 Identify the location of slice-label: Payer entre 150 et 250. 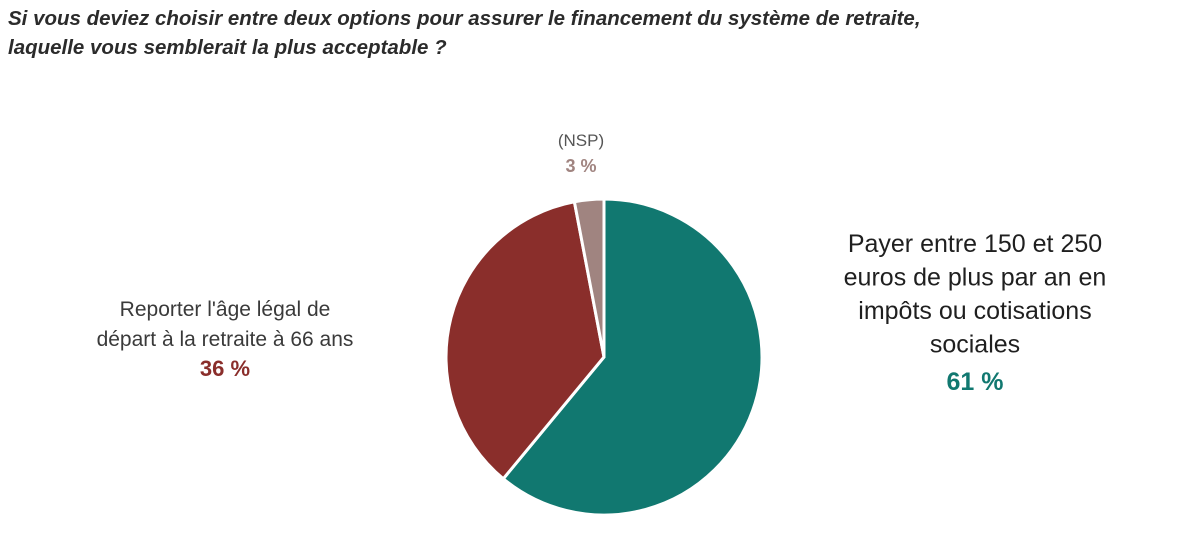
(975, 244).